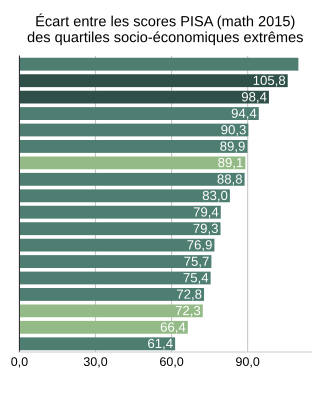 The image size is (324, 400). Describe the element at coordinates (165, 30) in the screenshot. I see `chart-title: Écart entre les scores PISA (math 2015) des quartiles socio-économiques extrêmes` at that location.